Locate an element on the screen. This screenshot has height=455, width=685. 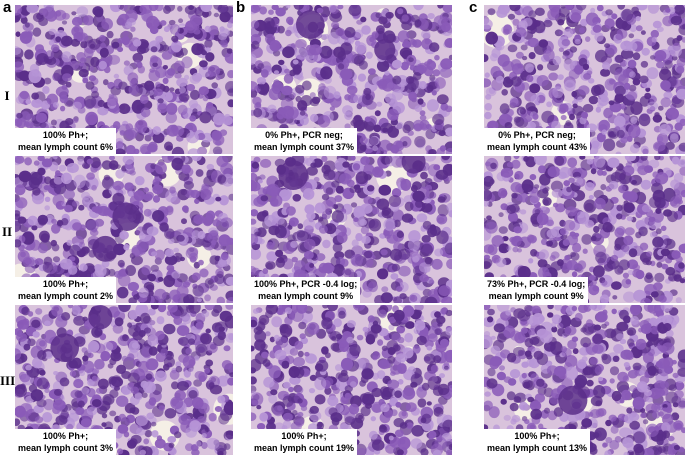
caption-ph-status: 100% Ph+, PCR -0.4 log; is located at coordinates (306, 284).